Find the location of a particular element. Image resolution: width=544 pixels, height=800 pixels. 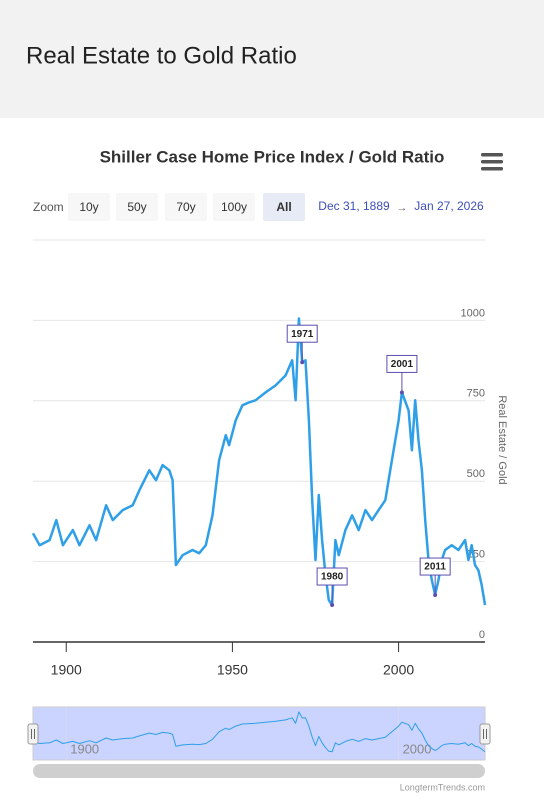

zoom-button-label: All is located at coordinates (283, 207).